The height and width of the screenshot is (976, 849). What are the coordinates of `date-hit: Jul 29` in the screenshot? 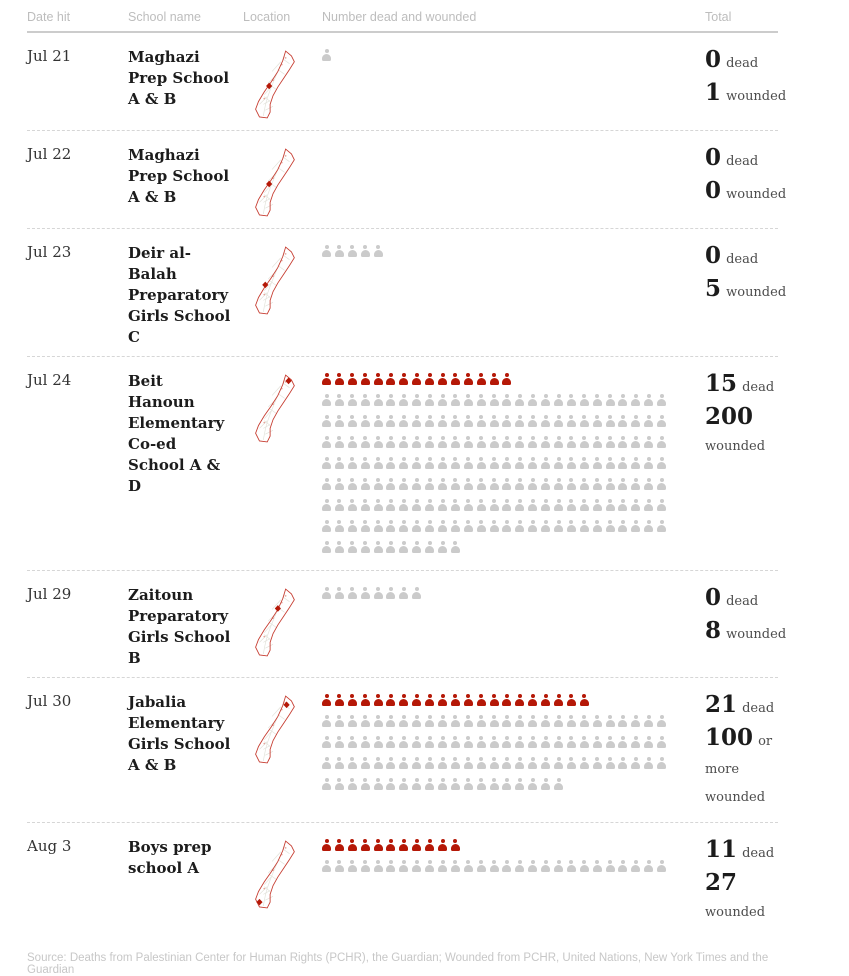 It's located at (49, 594).